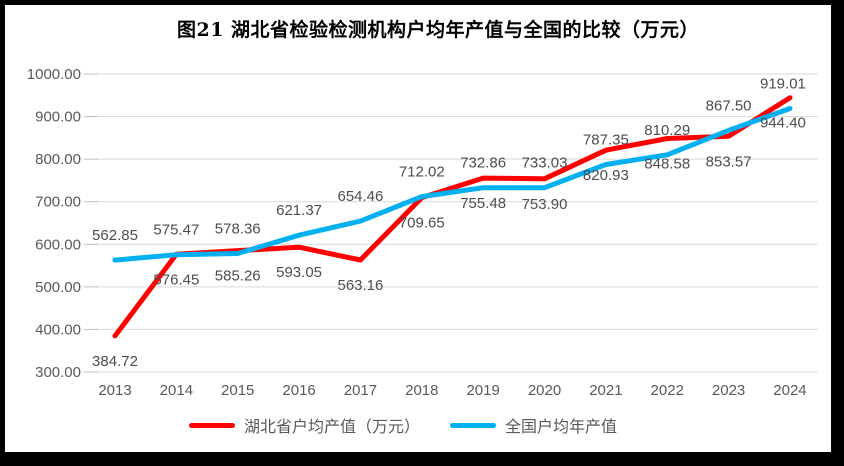 The height and width of the screenshot is (466, 844). Describe the element at coordinates (237, 390) in the screenshot. I see `x-axis-label: 2015` at that location.